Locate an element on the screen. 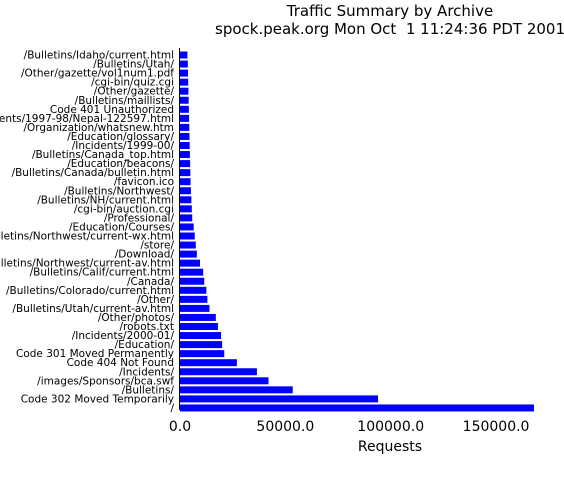  category-label: /Canada/ is located at coordinates (150, 282).